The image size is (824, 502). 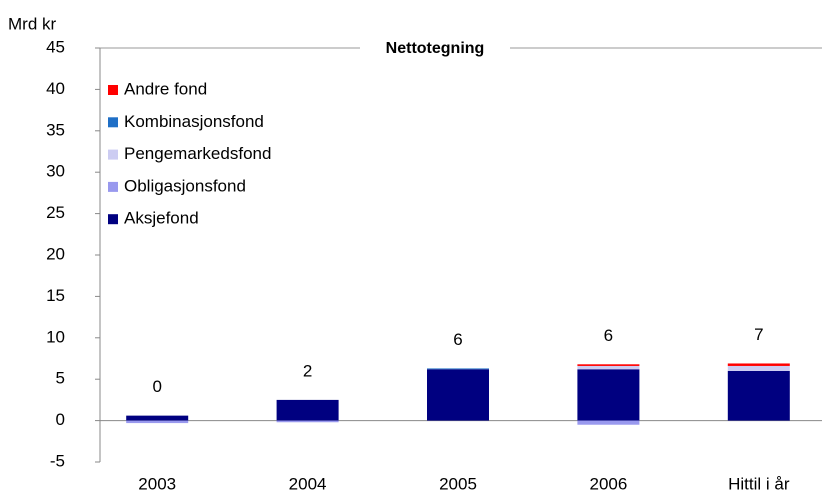 I want to click on x-tick-label: Hittil i år, so click(x=759, y=483).